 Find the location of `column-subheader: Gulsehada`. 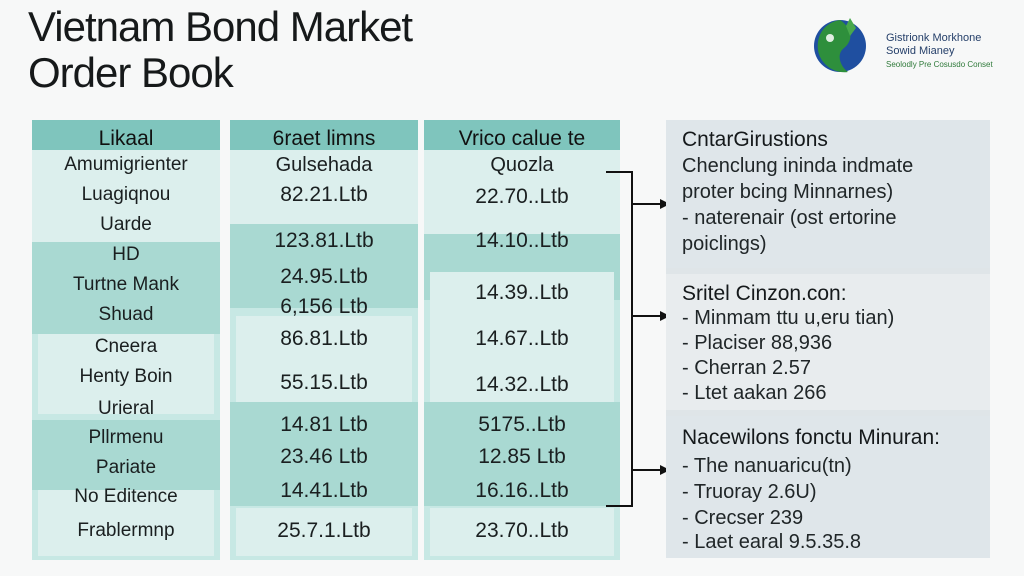

column-subheader: Gulsehada is located at coordinates (324, 165).